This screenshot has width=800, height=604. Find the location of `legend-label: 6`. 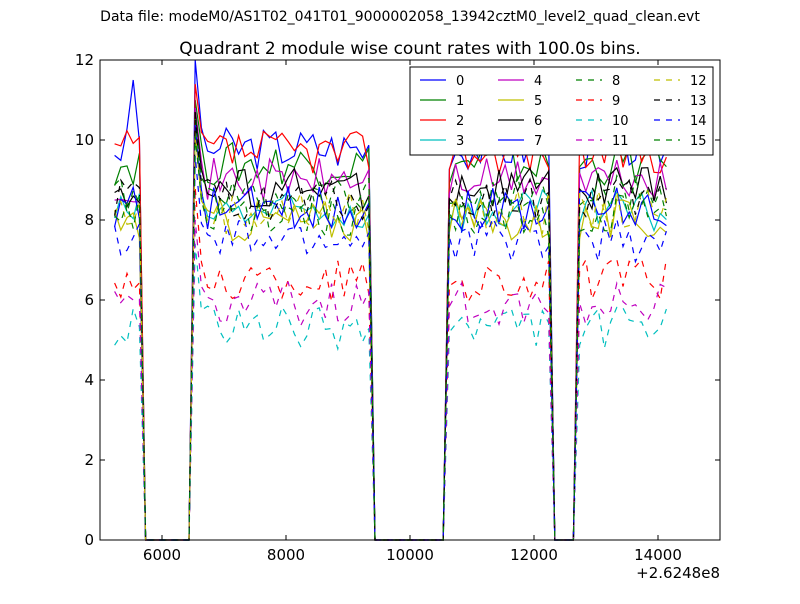

legend-label: 6 is located at coordinates (538, 121).